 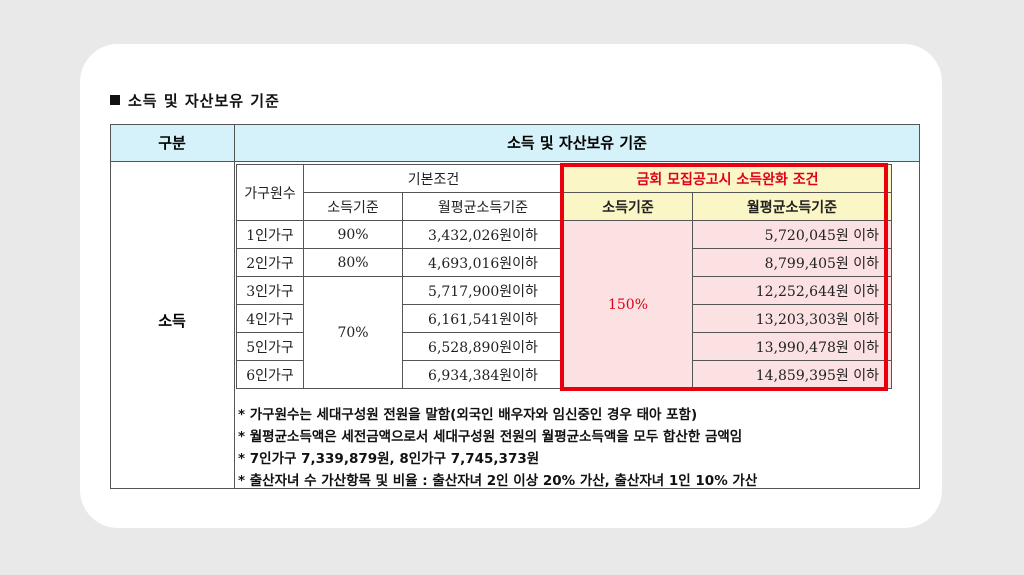 I want to click on header-avg-income-std-relaxed: 월평균소득기준, so click(x=792, y=206).